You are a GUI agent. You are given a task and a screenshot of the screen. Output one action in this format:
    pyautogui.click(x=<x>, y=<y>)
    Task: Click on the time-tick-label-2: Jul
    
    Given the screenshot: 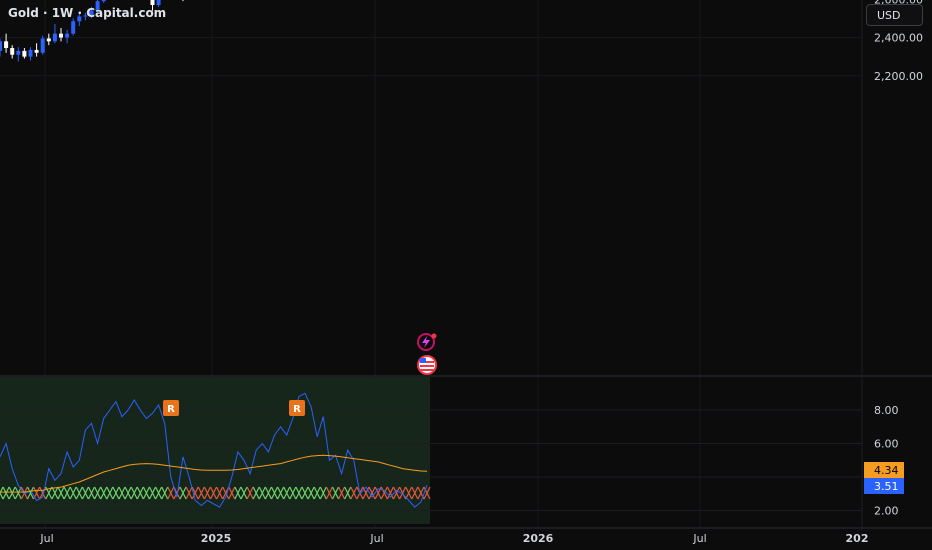 What is the action you would take?
    pyautogui.click(x=376, y=538)
    